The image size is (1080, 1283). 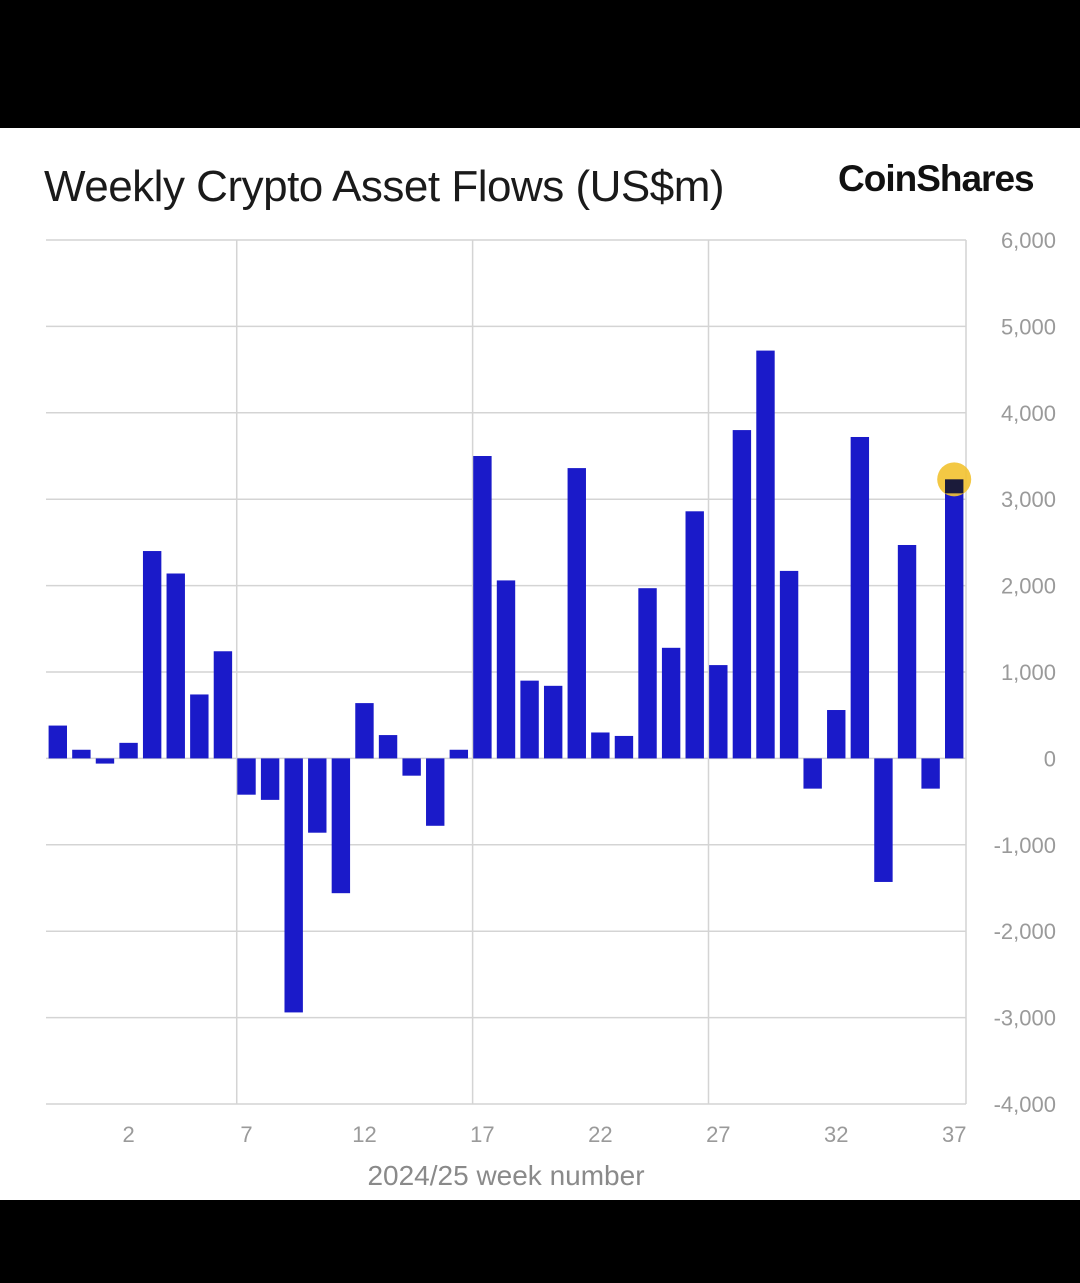 I want to click on y-tick-label: 6,000, so click(x=1028, y=240).